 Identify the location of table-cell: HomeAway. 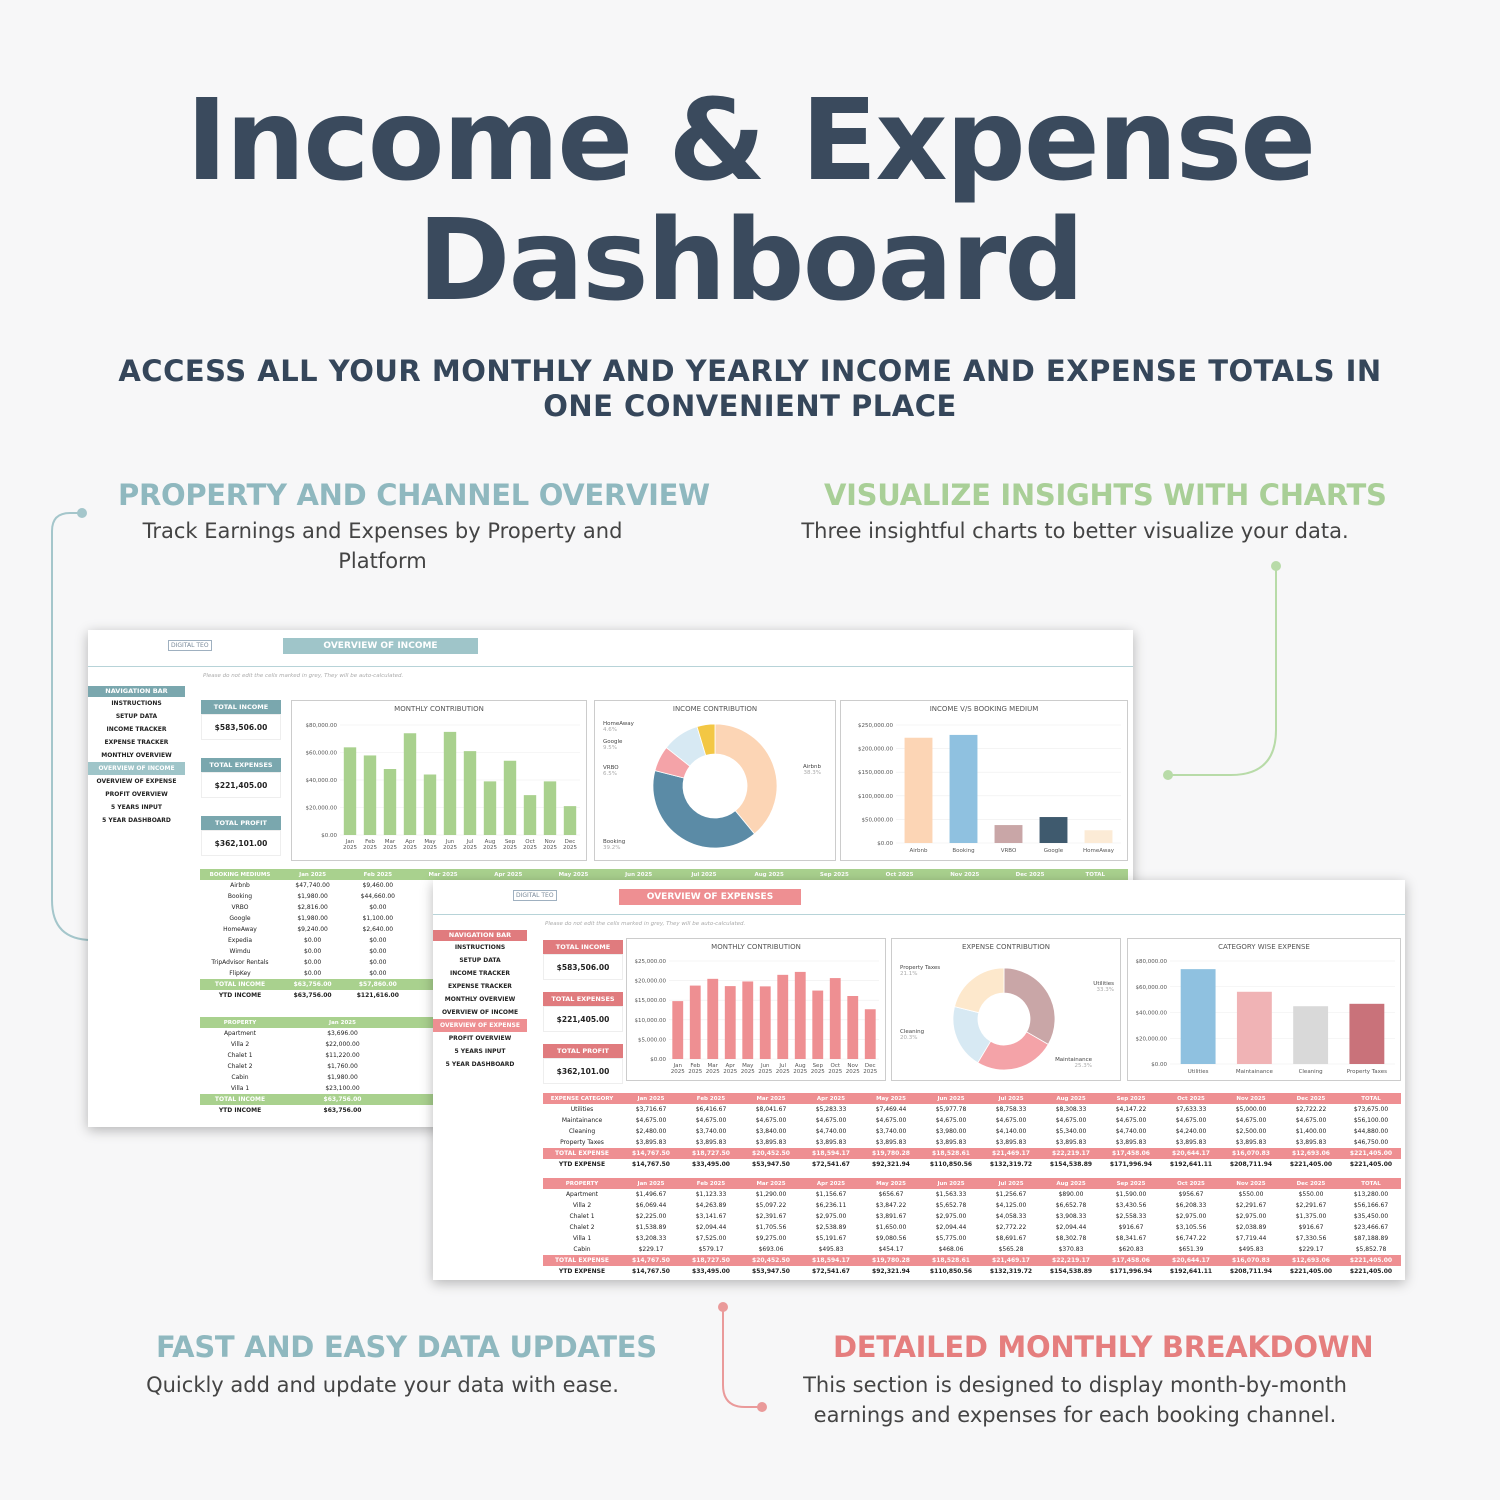
(240, 929).